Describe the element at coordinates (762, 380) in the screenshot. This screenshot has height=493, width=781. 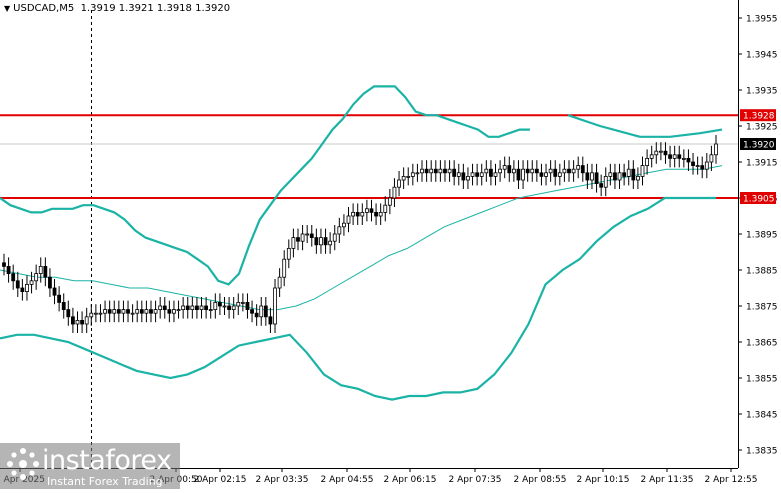
I see `y-tick-label: 1.3855` at that location.